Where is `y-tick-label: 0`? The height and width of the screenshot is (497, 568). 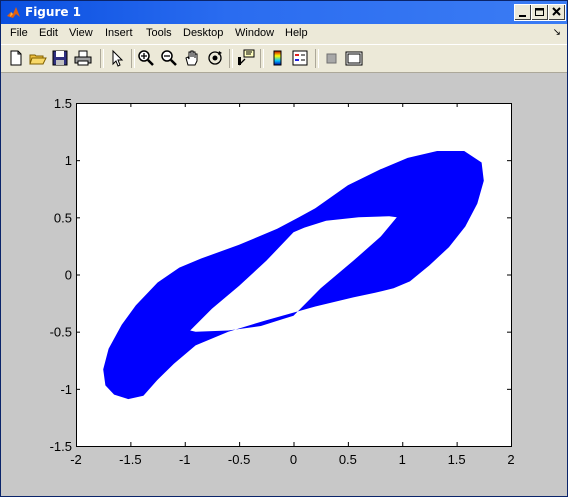 y-tick-label: 0 is located at coordinates (68, 275).